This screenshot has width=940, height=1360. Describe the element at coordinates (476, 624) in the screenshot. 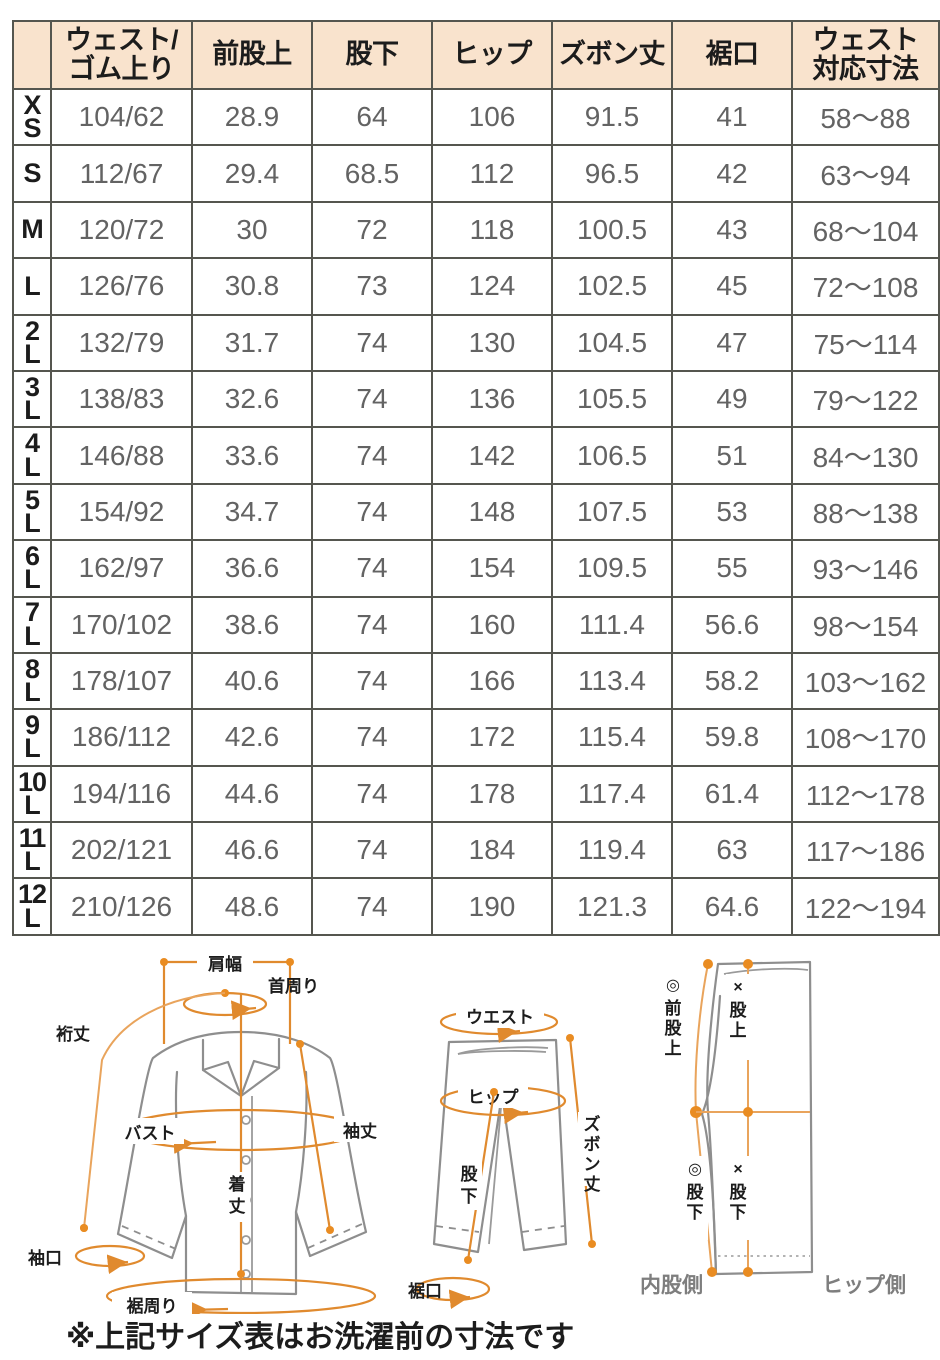

I see `table-row: 7 L 170/102 38.6 74 160 111.4 56.6 98〜154` at that location.